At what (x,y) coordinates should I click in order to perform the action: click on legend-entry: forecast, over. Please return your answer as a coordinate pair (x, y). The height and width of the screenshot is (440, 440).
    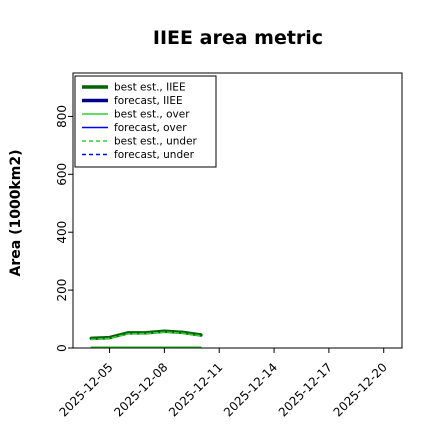
    Looking at the image, I should click on (134, 128).